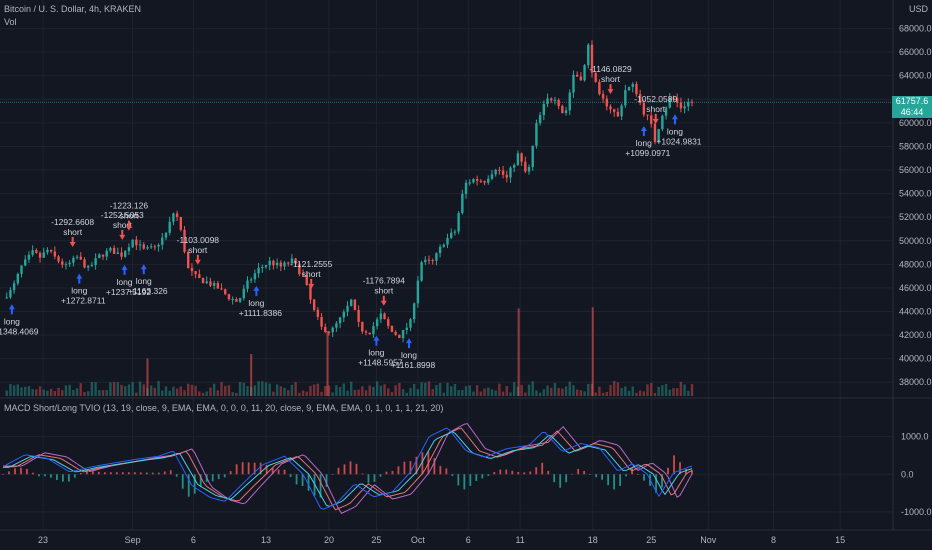  Describe the element at coordinates (347, 468) in the screenshot. I see `macd-pane` at that location.